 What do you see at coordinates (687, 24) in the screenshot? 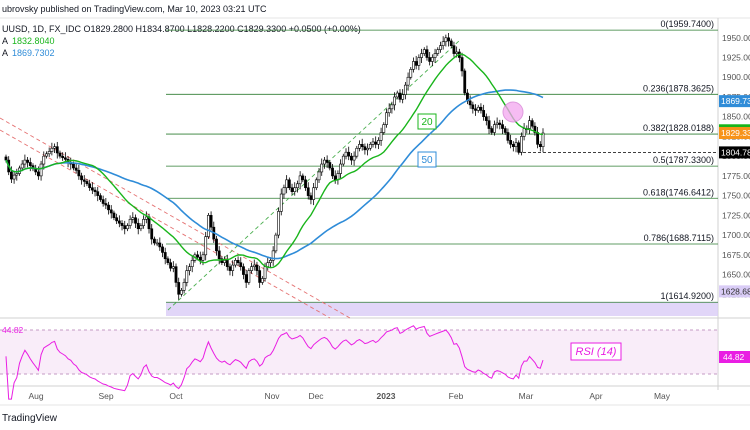
I see `fib-label-0: 0(1959.7400)` at bounding box center [687, 24].